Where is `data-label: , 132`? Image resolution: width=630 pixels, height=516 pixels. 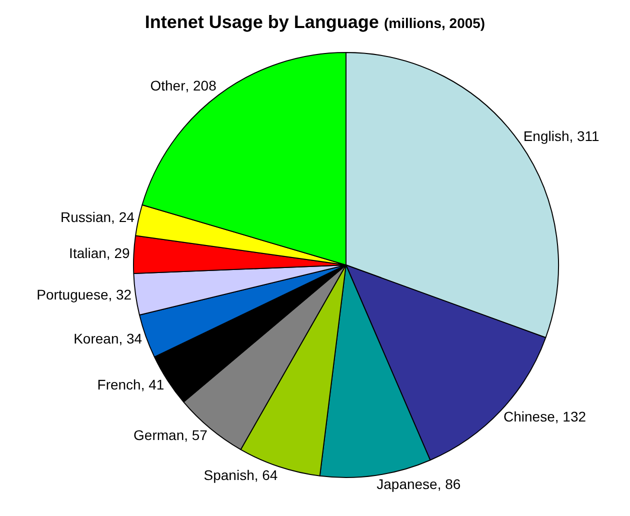
data-label: , 132 is located at coordinates (570, 416).